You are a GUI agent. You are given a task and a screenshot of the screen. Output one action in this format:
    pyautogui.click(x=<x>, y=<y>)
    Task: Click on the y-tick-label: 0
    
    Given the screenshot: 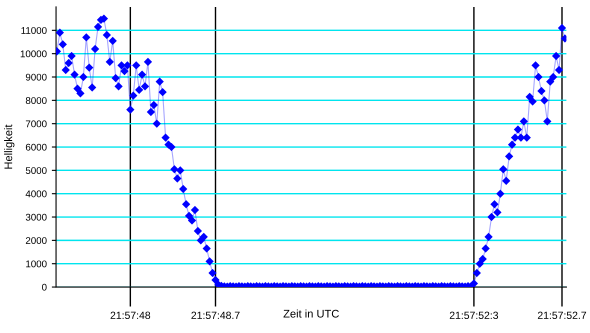 What is the action you would take?
    pyautogui.click(x=44, y=287)
    